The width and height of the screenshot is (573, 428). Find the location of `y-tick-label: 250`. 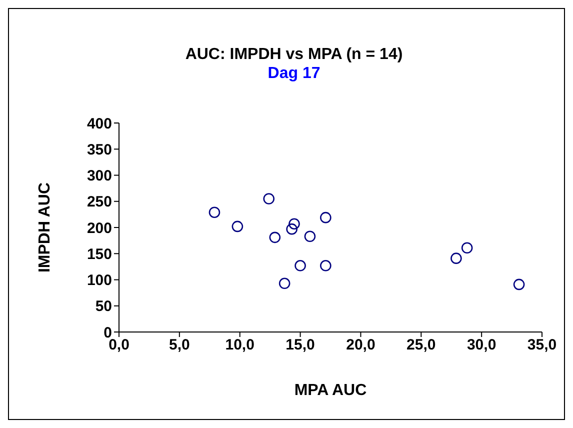

y-tick-label: 250 is located at coordinates (99, 202).